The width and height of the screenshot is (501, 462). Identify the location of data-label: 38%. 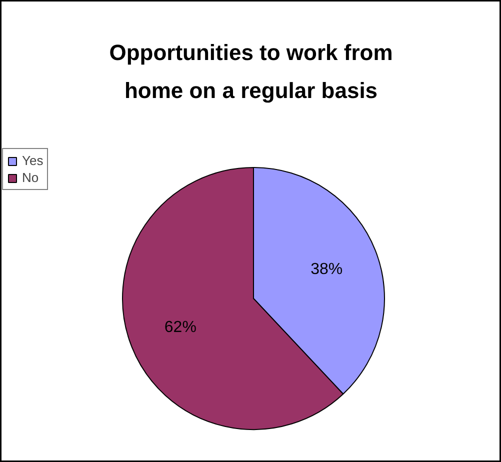
(326, 269).